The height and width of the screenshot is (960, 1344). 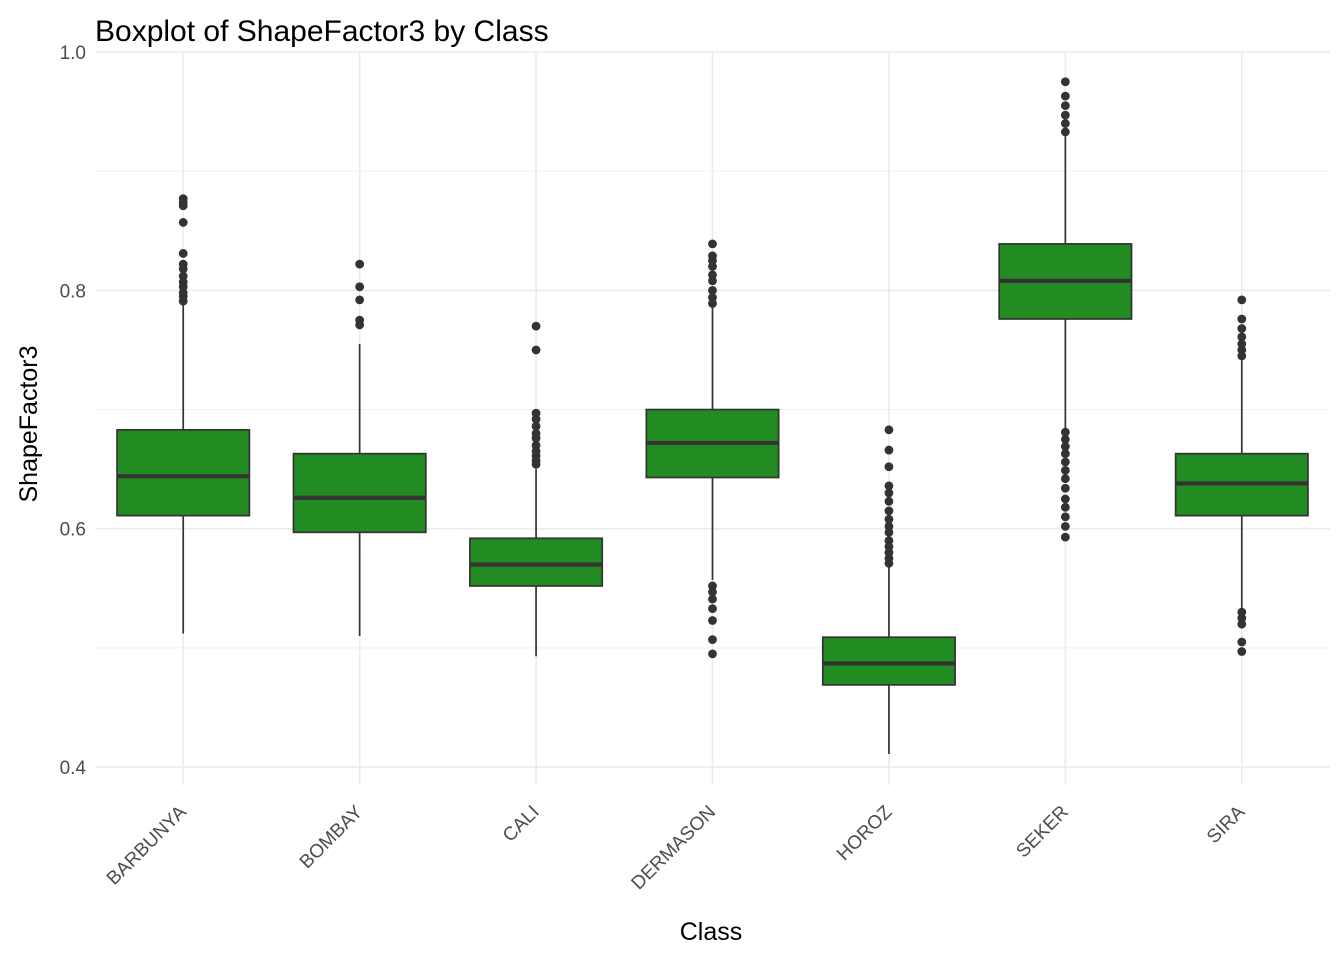 What do you see at coordinates (888, 590) in the screenshot?
I see `box-horoz` at bounding box center [888, 590].